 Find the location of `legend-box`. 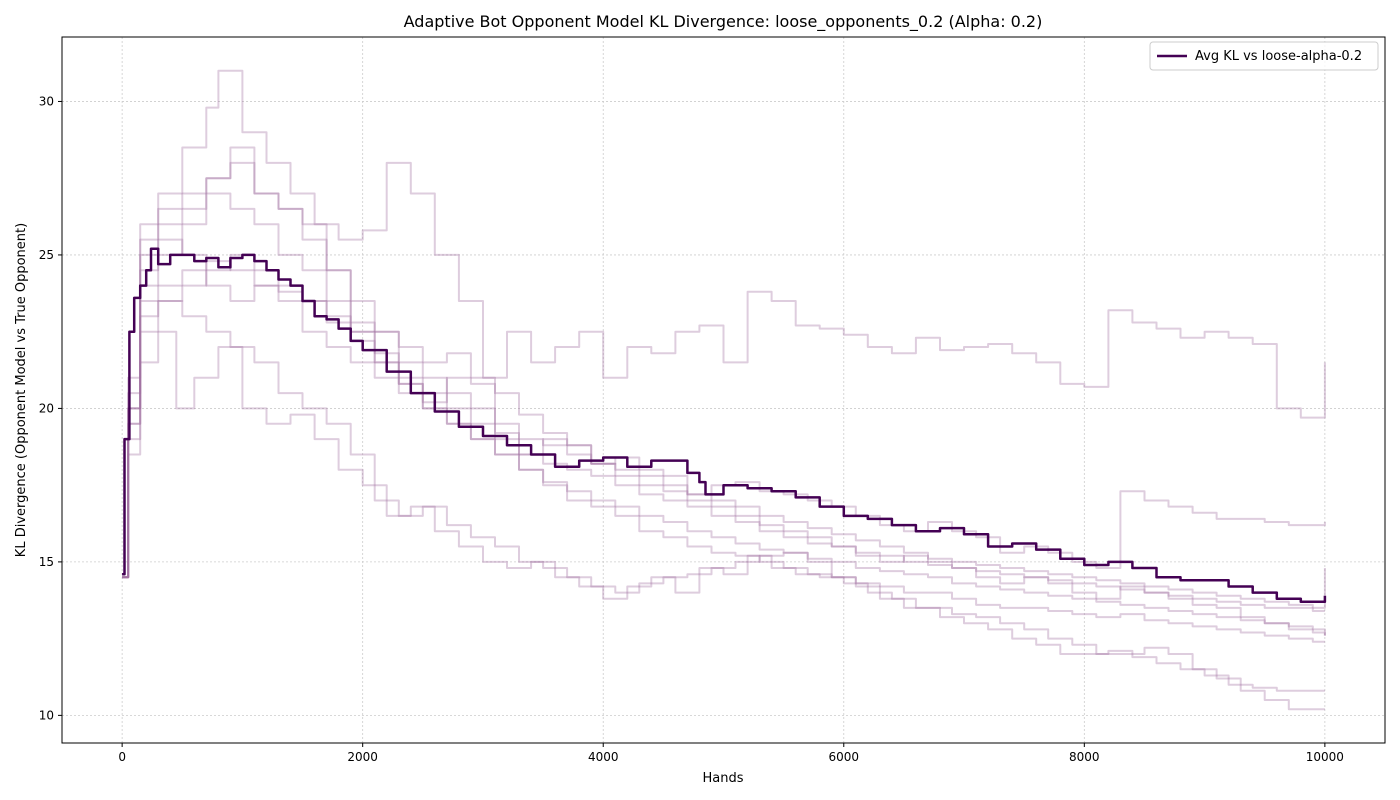

legend-box is located at coordinates (1264, 56).